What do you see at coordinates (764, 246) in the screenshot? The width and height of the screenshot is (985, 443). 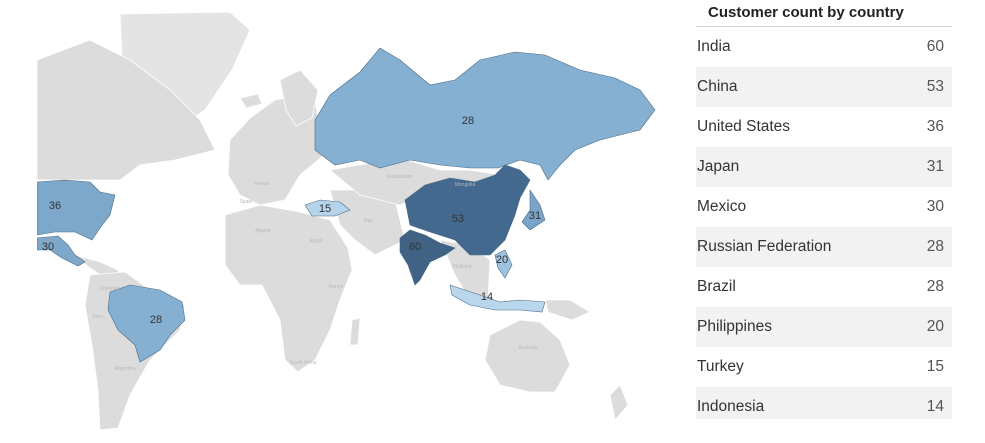 I see `country-name: Russian Federation` at bounding box center [764, 246].